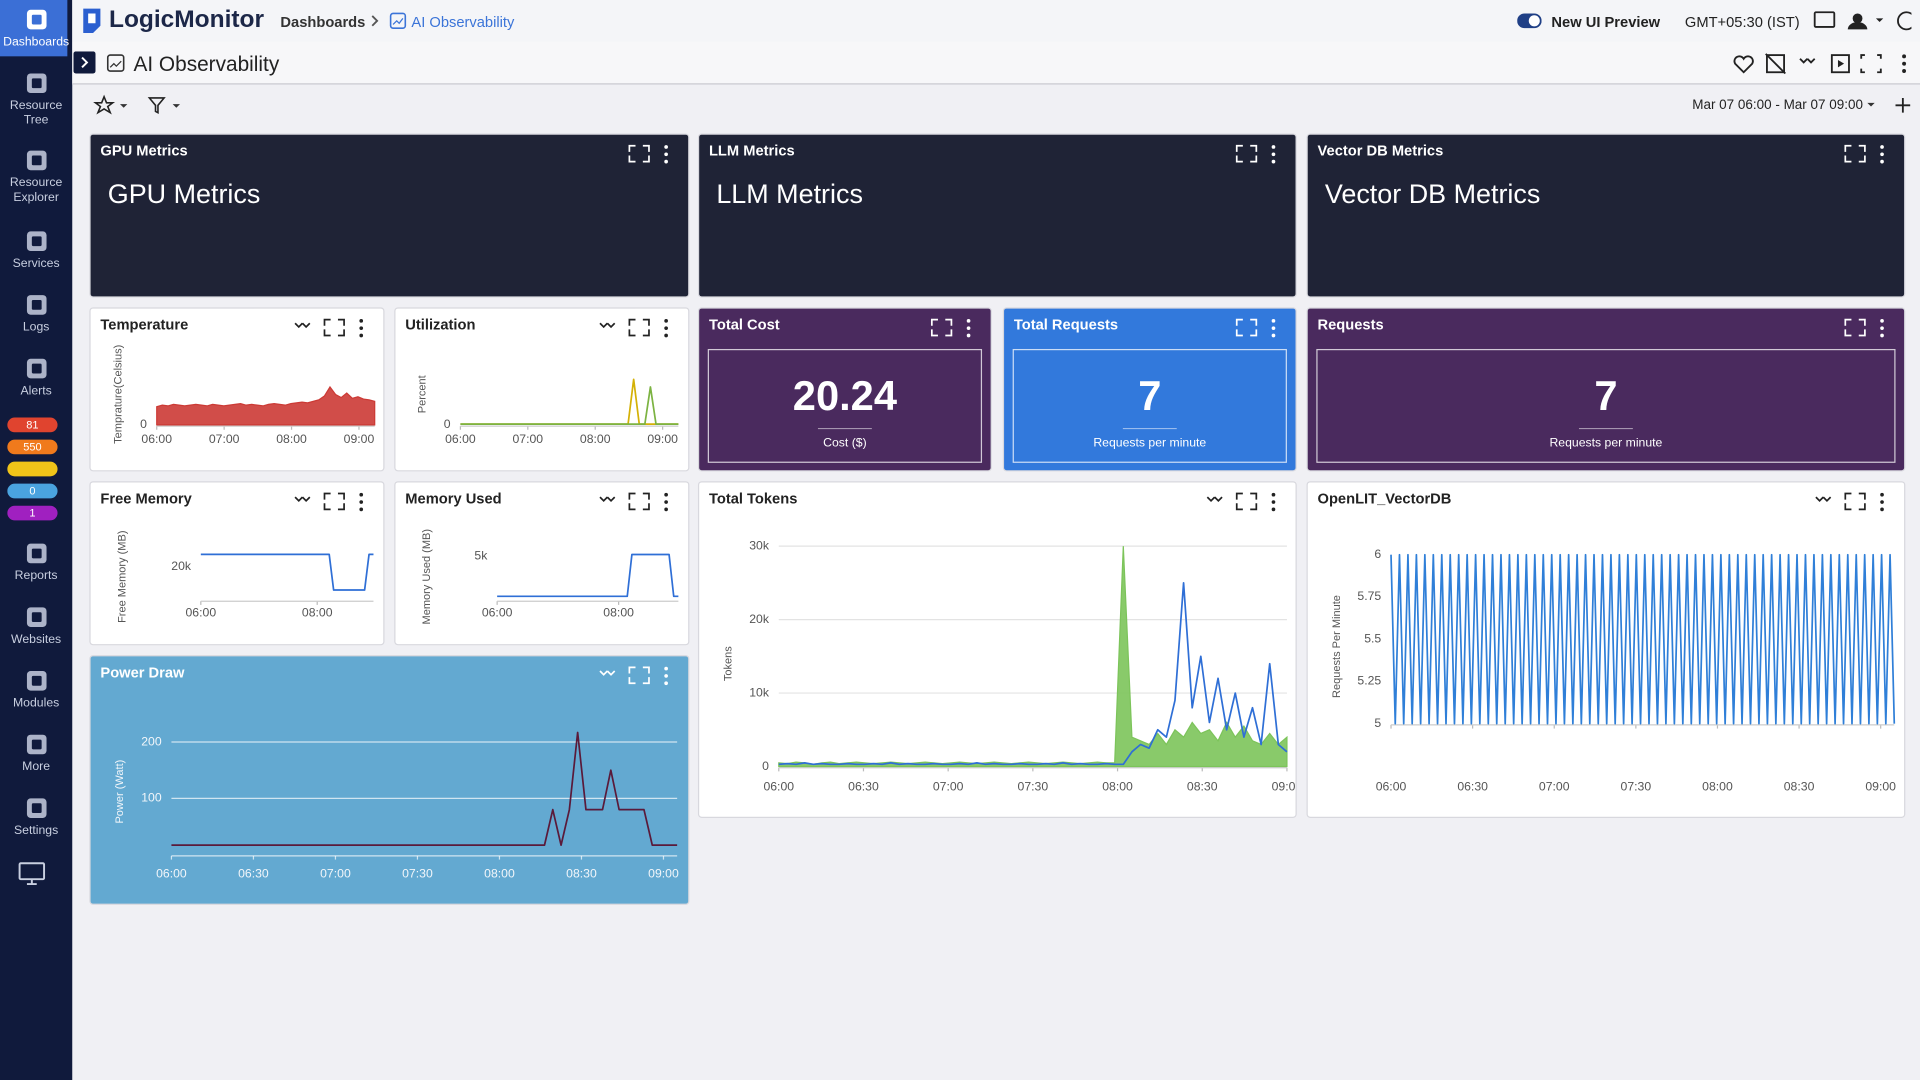  Describe the element at coordinates (36, 327) in the screenshot. I see `nav-label: Logs` at that location.